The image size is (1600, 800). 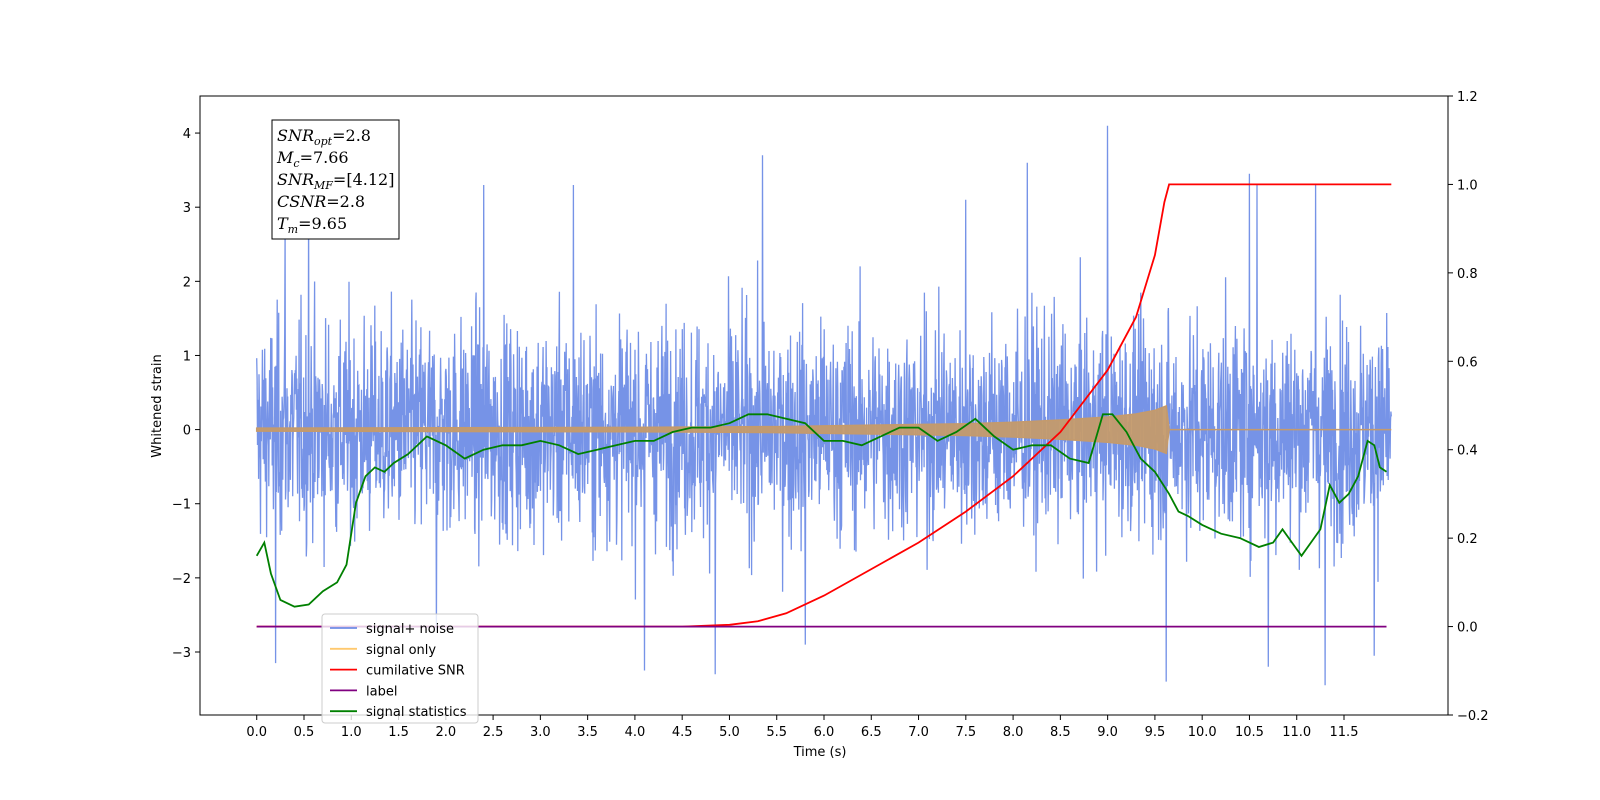 What do you see at coordinates (587, 732) in the screenshot?
I see `x-tick-label: 3.5` at bounding box center [587, 732].